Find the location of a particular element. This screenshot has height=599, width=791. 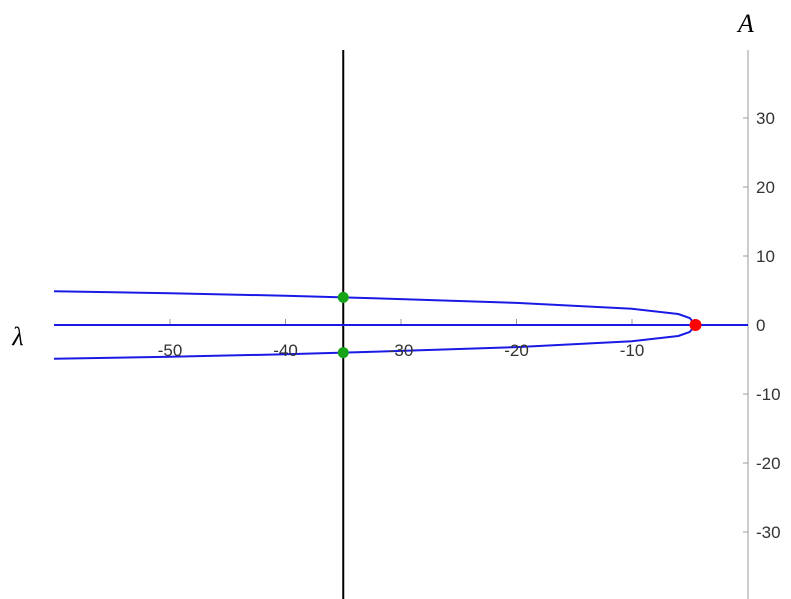

x-tick-label: -10 is located at coordinates (632, 350).